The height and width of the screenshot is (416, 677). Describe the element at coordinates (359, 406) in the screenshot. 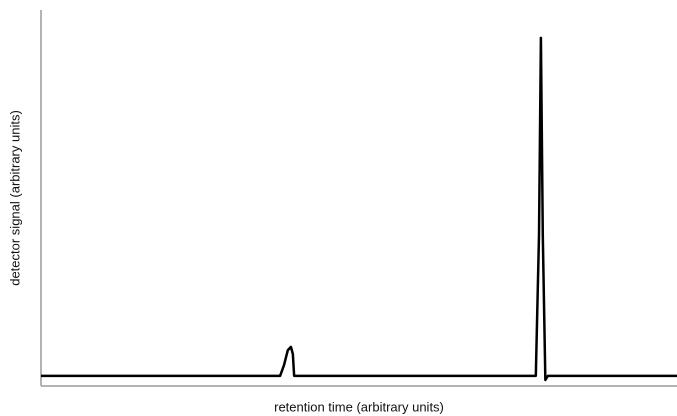

I see `x-axis-label: retention time (arbitrary units)` at that location.